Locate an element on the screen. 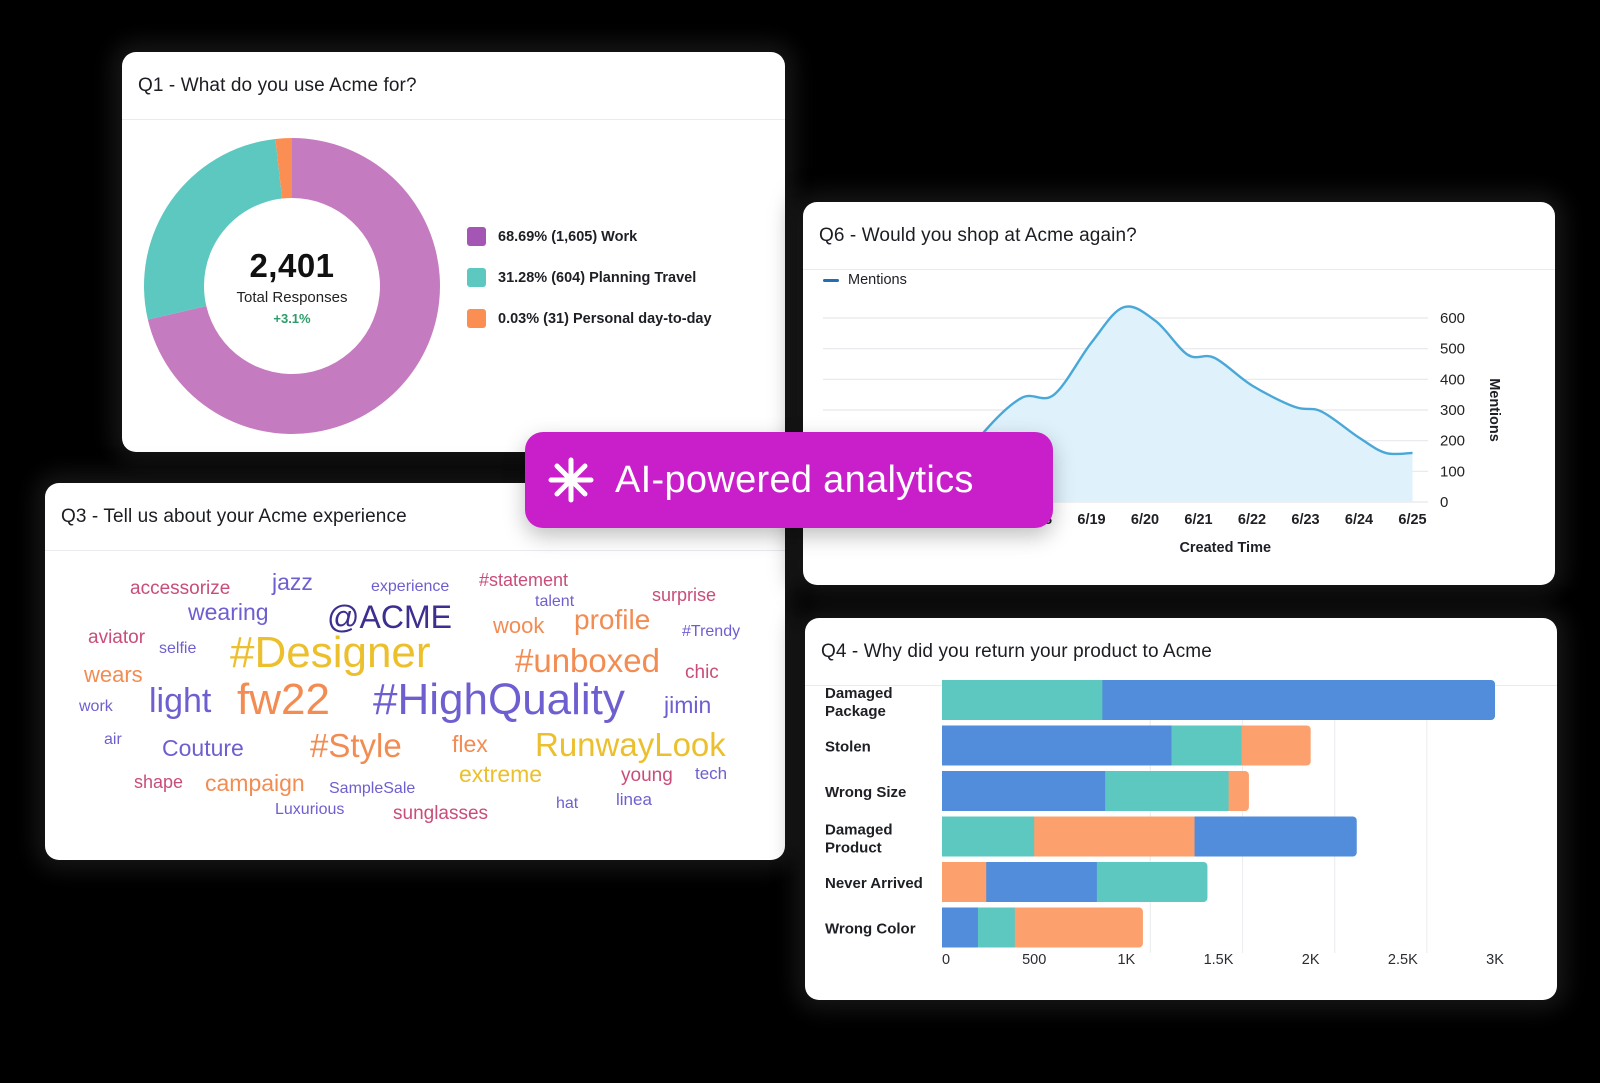 The width and height of the screenshot is (1600, 1083). word-cloud-term: young is located at coordinates (647, 775).